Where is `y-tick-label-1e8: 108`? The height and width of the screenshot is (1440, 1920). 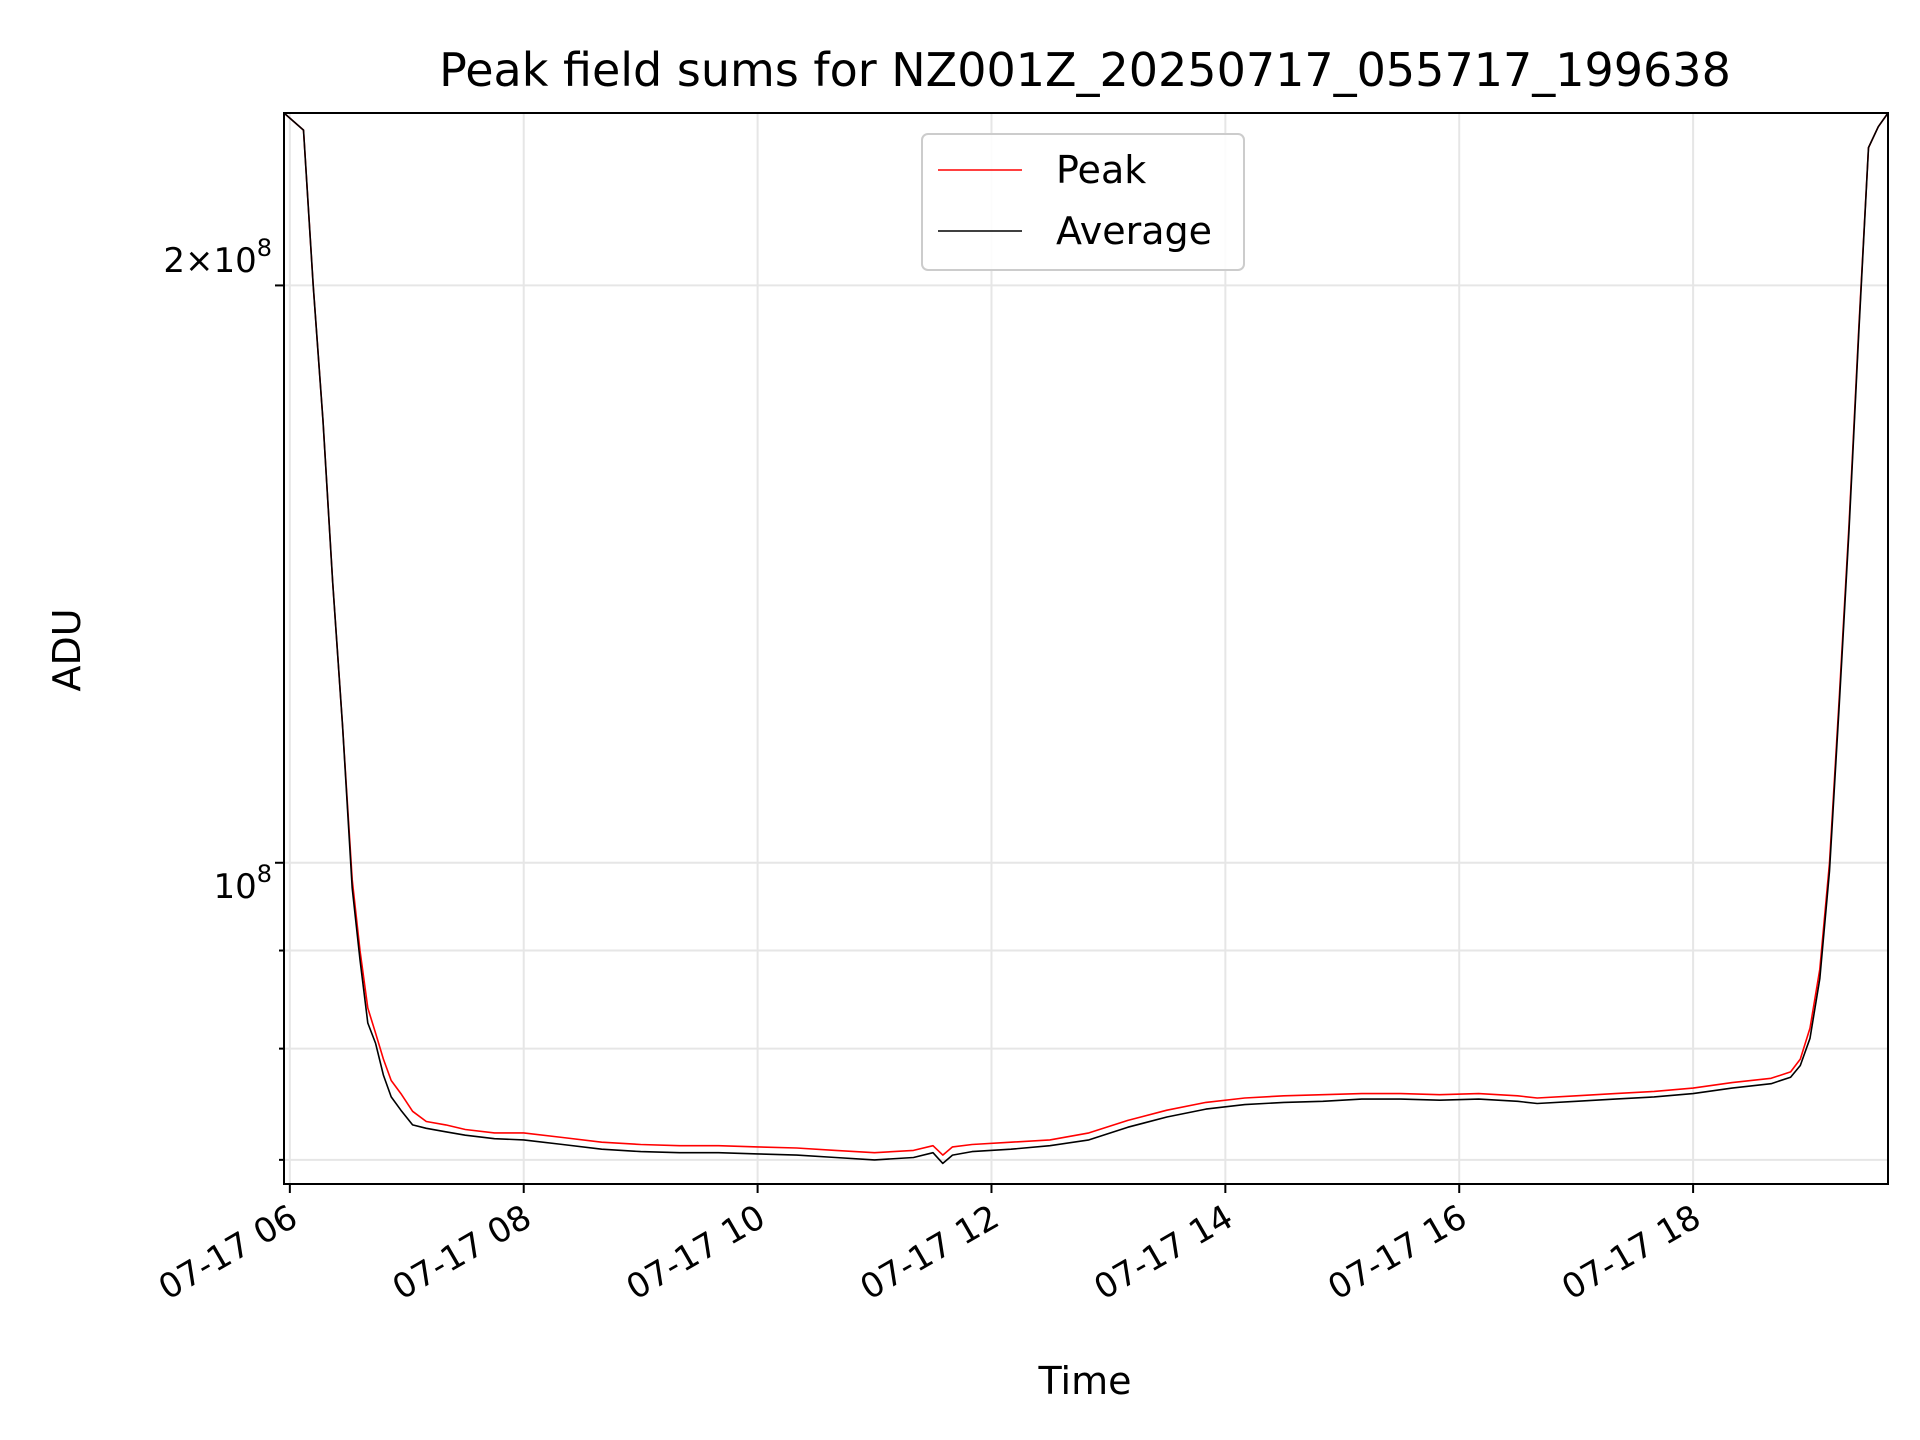 y-tick-label-1e8: 108 is located at coordinates (242, 883).